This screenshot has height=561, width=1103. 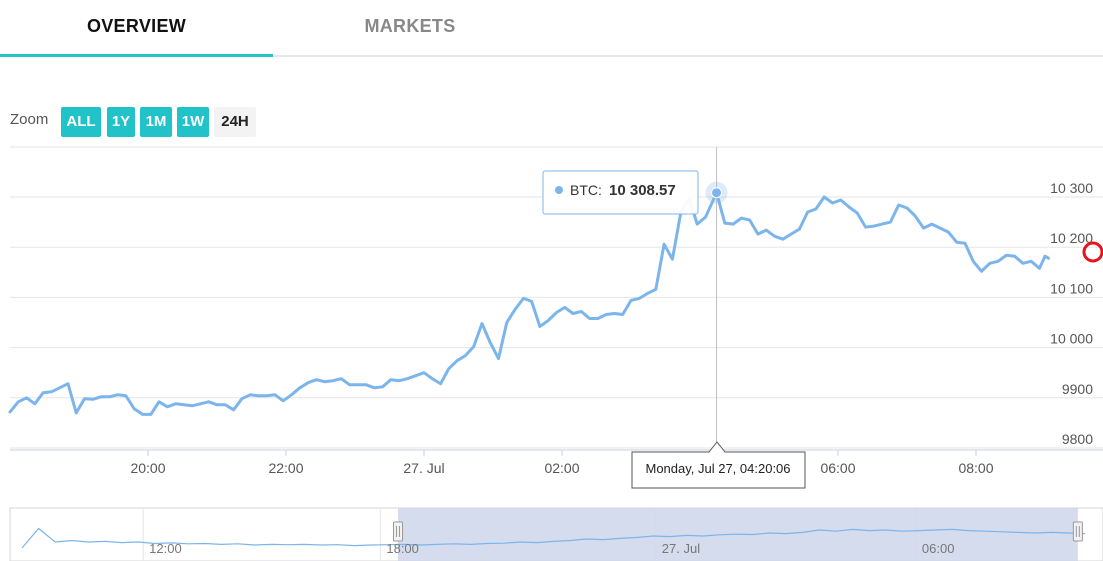 What do you see at coordinates (717, 193) in the screenshot?
I see `hover-point` at bounding box center [717, 193].